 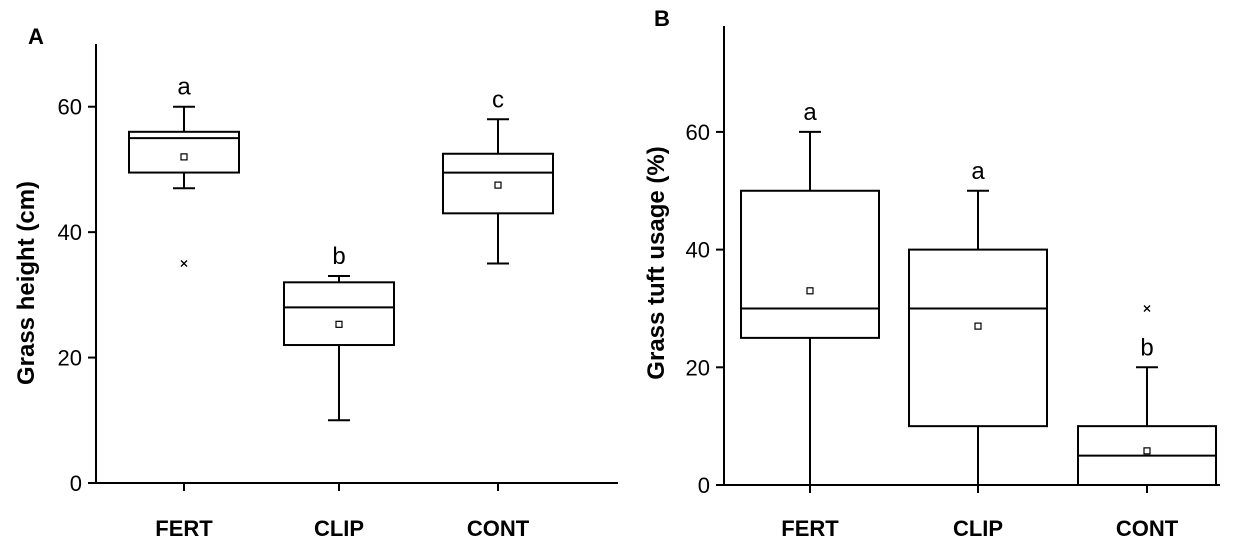 I want to click on panel-a-y-tick-label: 0, so click(x=76, y=483).